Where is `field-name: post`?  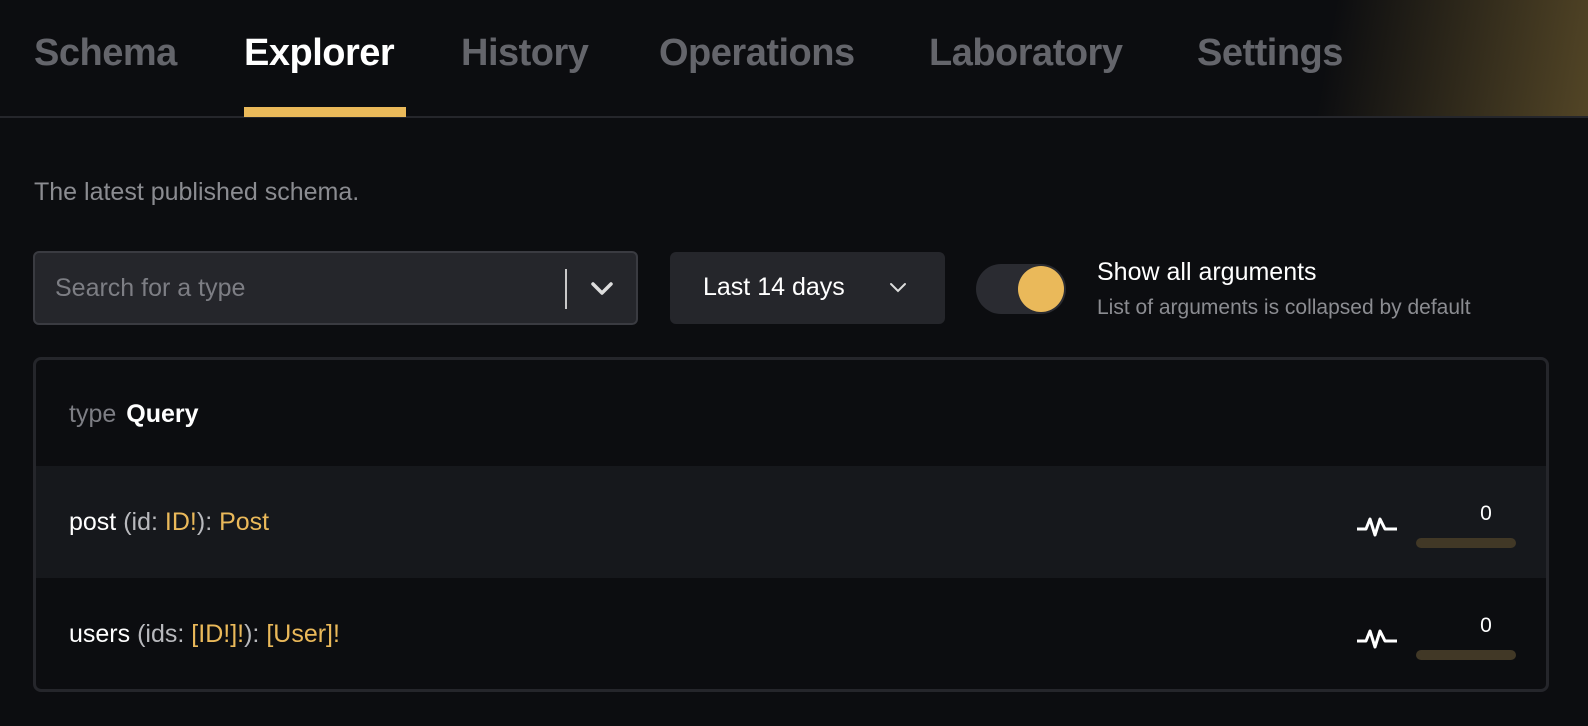 field-name: post is located at coordinates (93, 522).